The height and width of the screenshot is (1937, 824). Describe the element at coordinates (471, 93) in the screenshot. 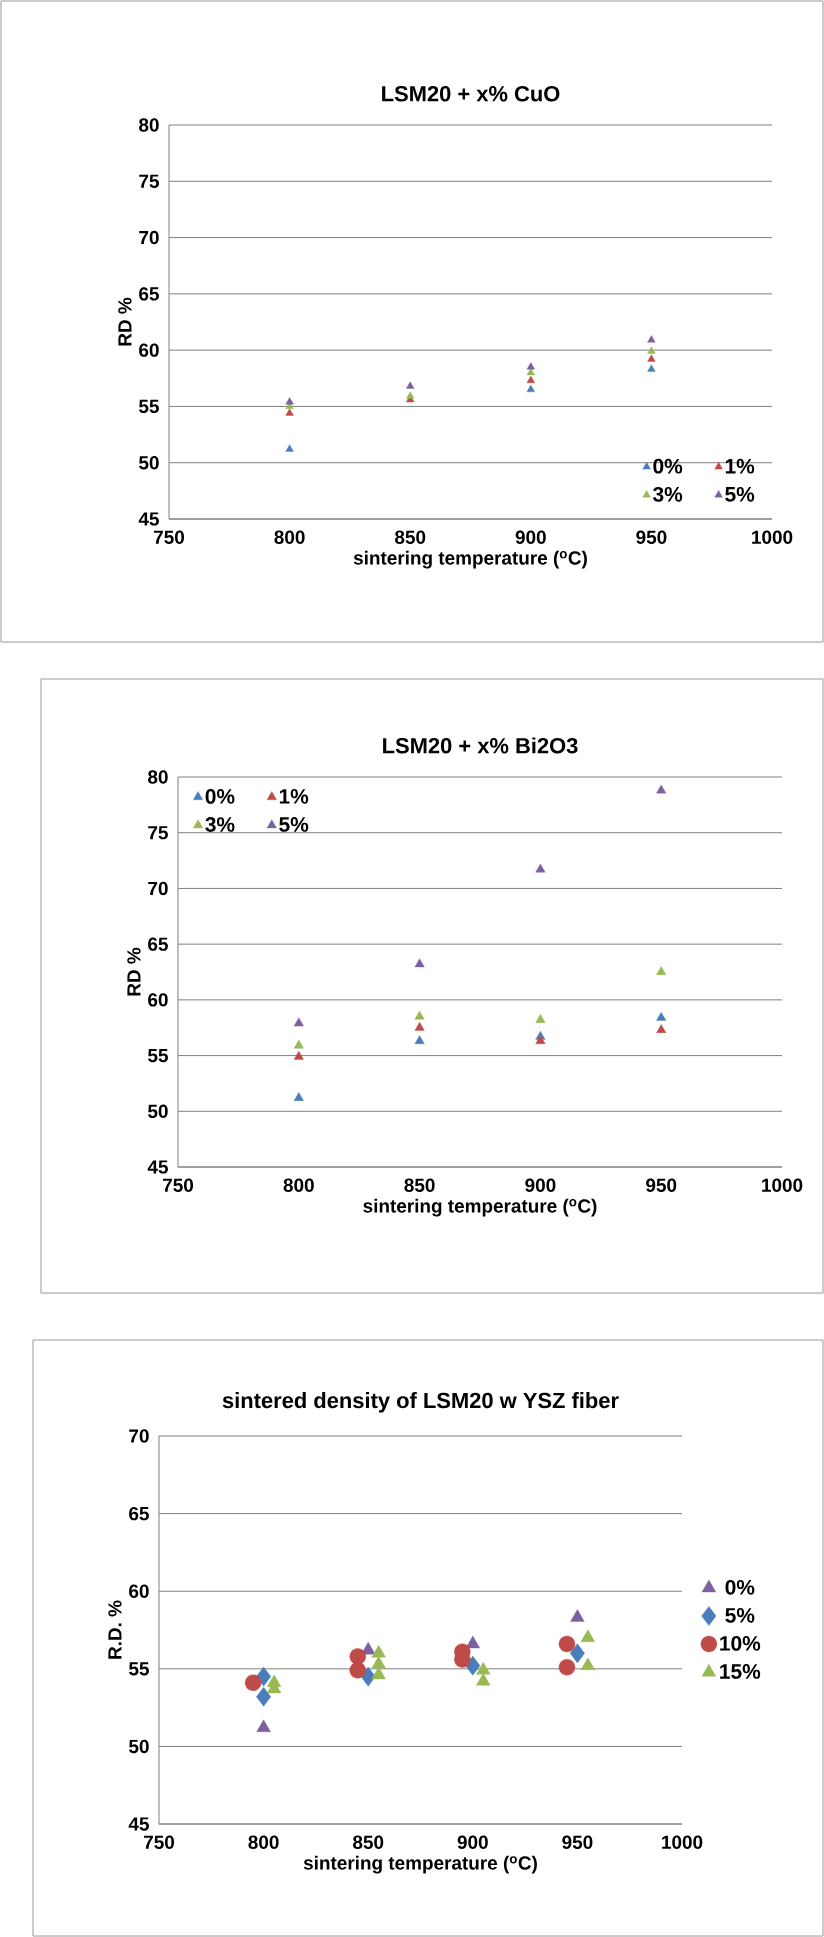

I see `chart-title: LSM20 + x% CuO` at that location.